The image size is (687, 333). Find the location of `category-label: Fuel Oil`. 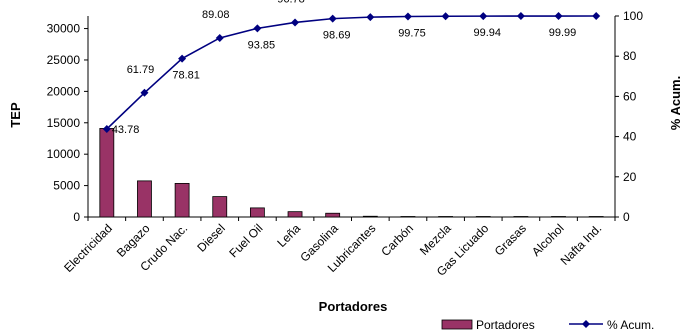

category-label: Fuel Oil is located at coordinates (245, 240).